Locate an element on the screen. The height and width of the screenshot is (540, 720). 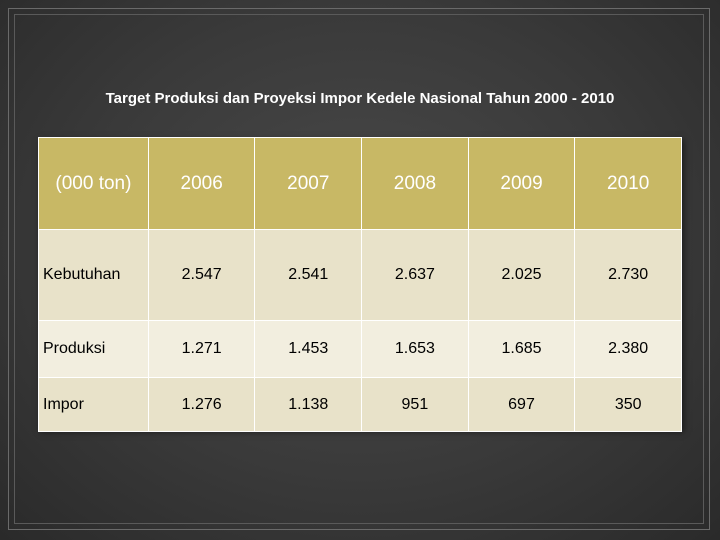
table-cell: 2.730 is located at coordinates (628, 275).